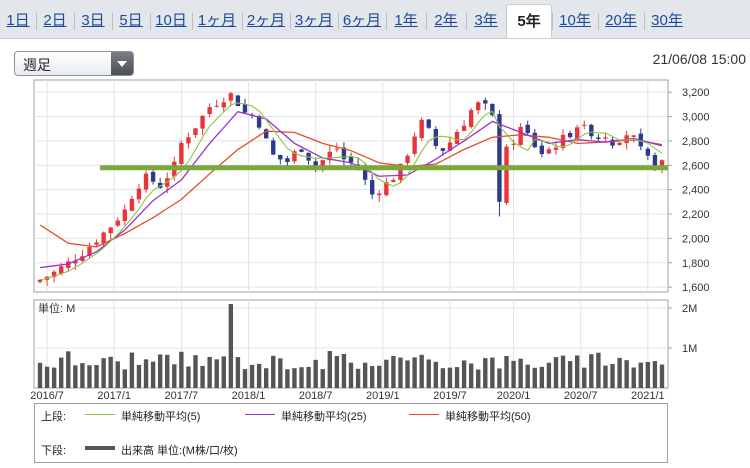 The image size is (750, 468). What do you see at coordinates (217, 20) in the screenshot?
I see `tab-1ヶ月: 1ヶ月` at bounding box center [217, 20].